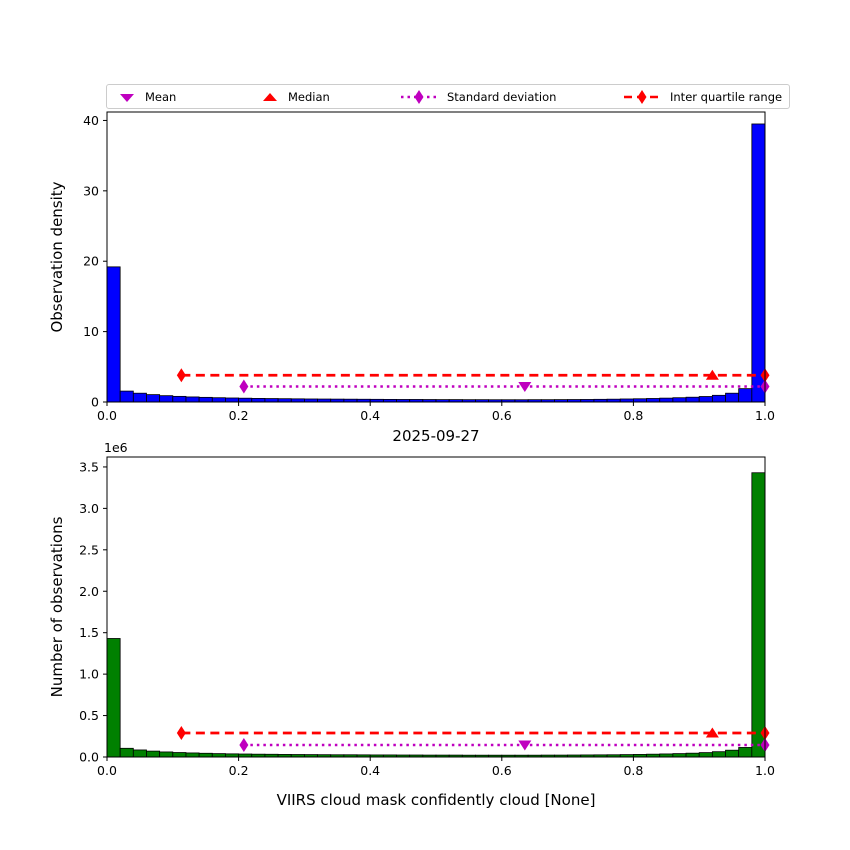 This screenshot has width=850, height=850. What do you see at coordinates (89, 549) in the screenshot?
I see `y-tick-label: 2.5` at bounding box center [89, 549].